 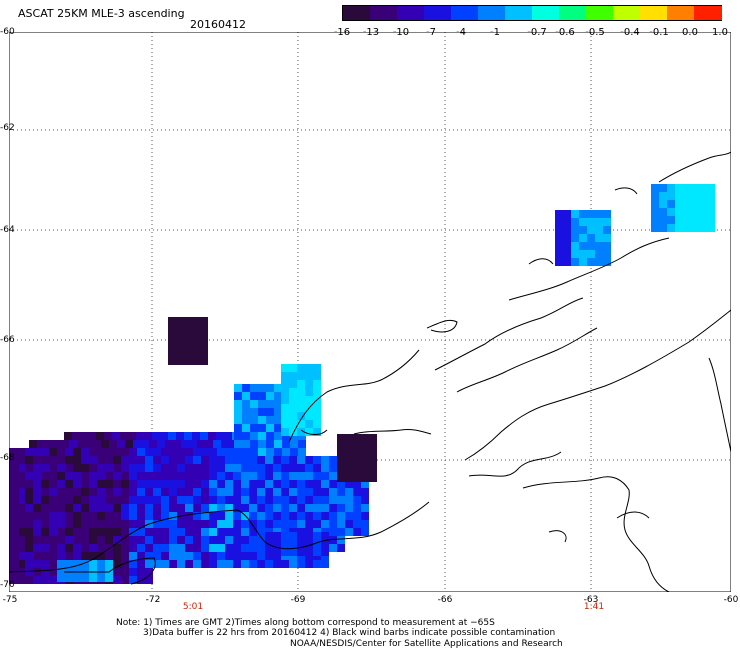 What do you see at coordinates (731, 600) in the screenshot?
I see `longitude-label: -60` at bounding box center [731, 600].